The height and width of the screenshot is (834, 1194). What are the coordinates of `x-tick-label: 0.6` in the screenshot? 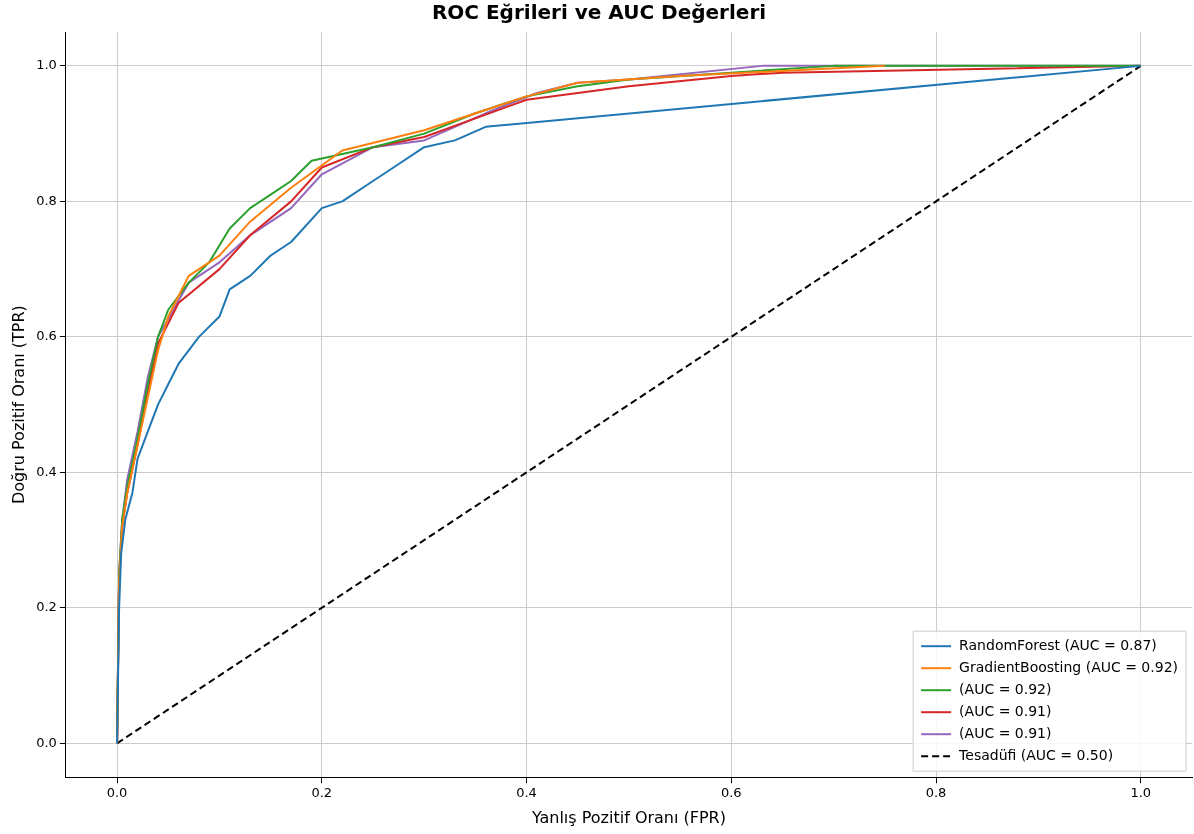 It's located at (731, 793).